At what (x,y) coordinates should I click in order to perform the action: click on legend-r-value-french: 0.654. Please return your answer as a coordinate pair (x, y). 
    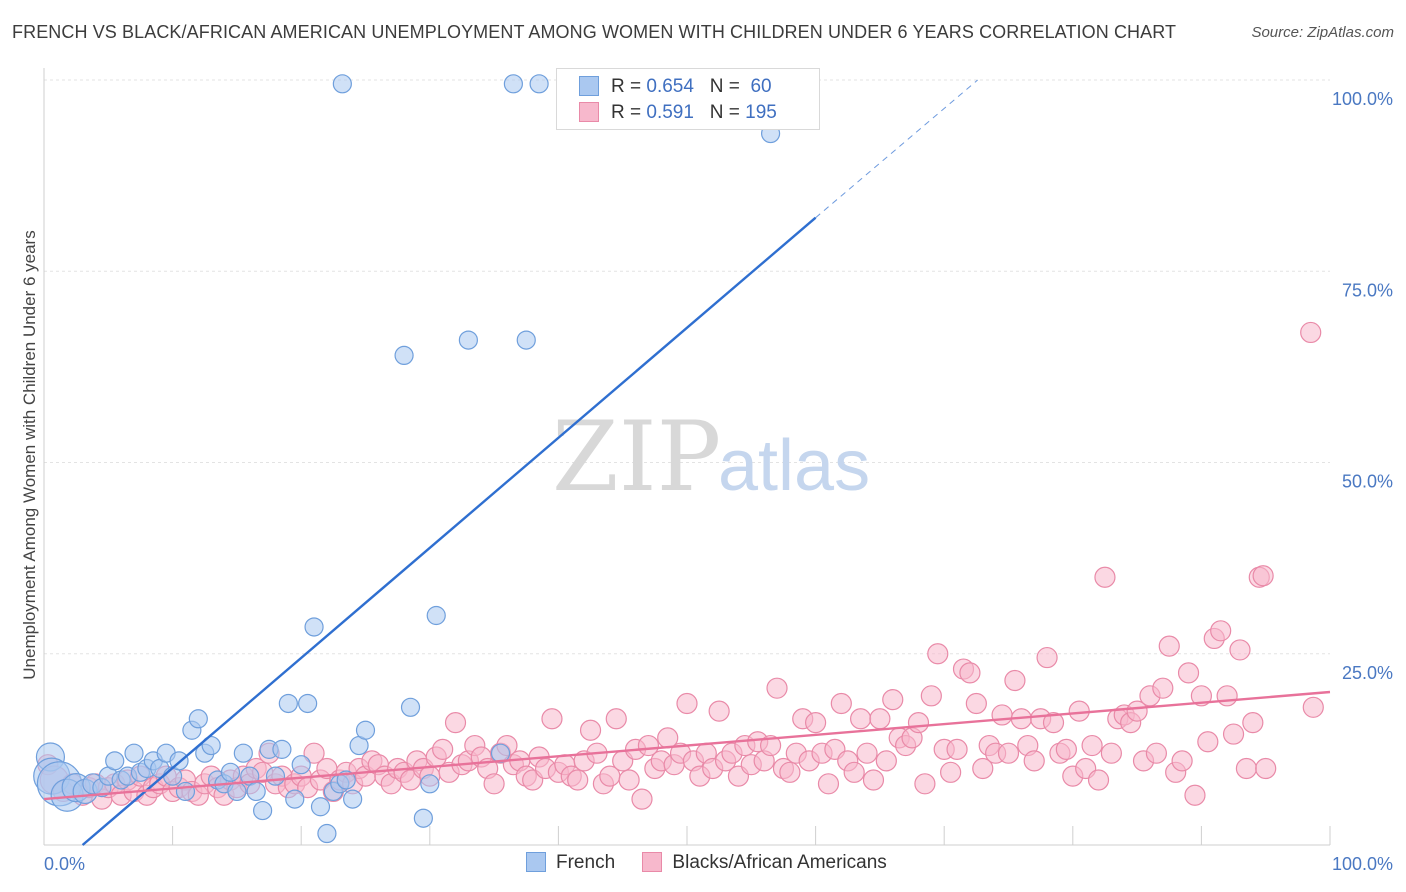
    Looking at the image, I should click on (670, 86).